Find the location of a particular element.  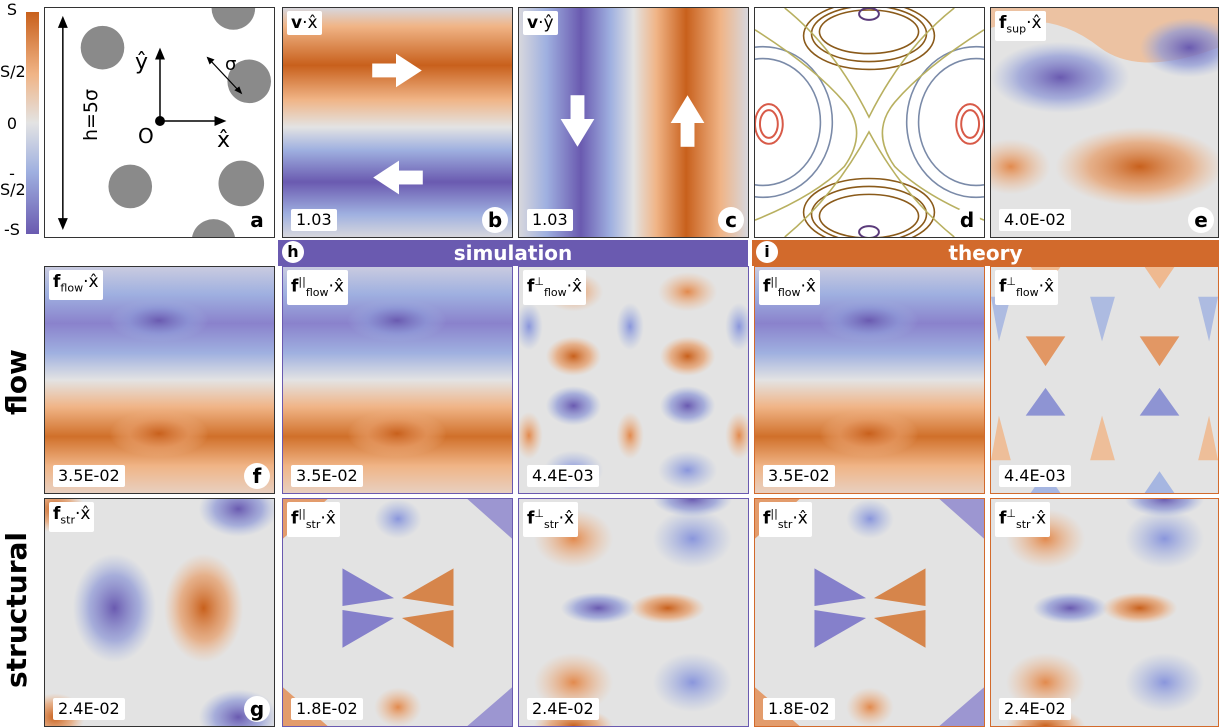

panel-h-str-perp: f⊥str·x̂ 2.4E-02 is located at coordinates (633, 612).